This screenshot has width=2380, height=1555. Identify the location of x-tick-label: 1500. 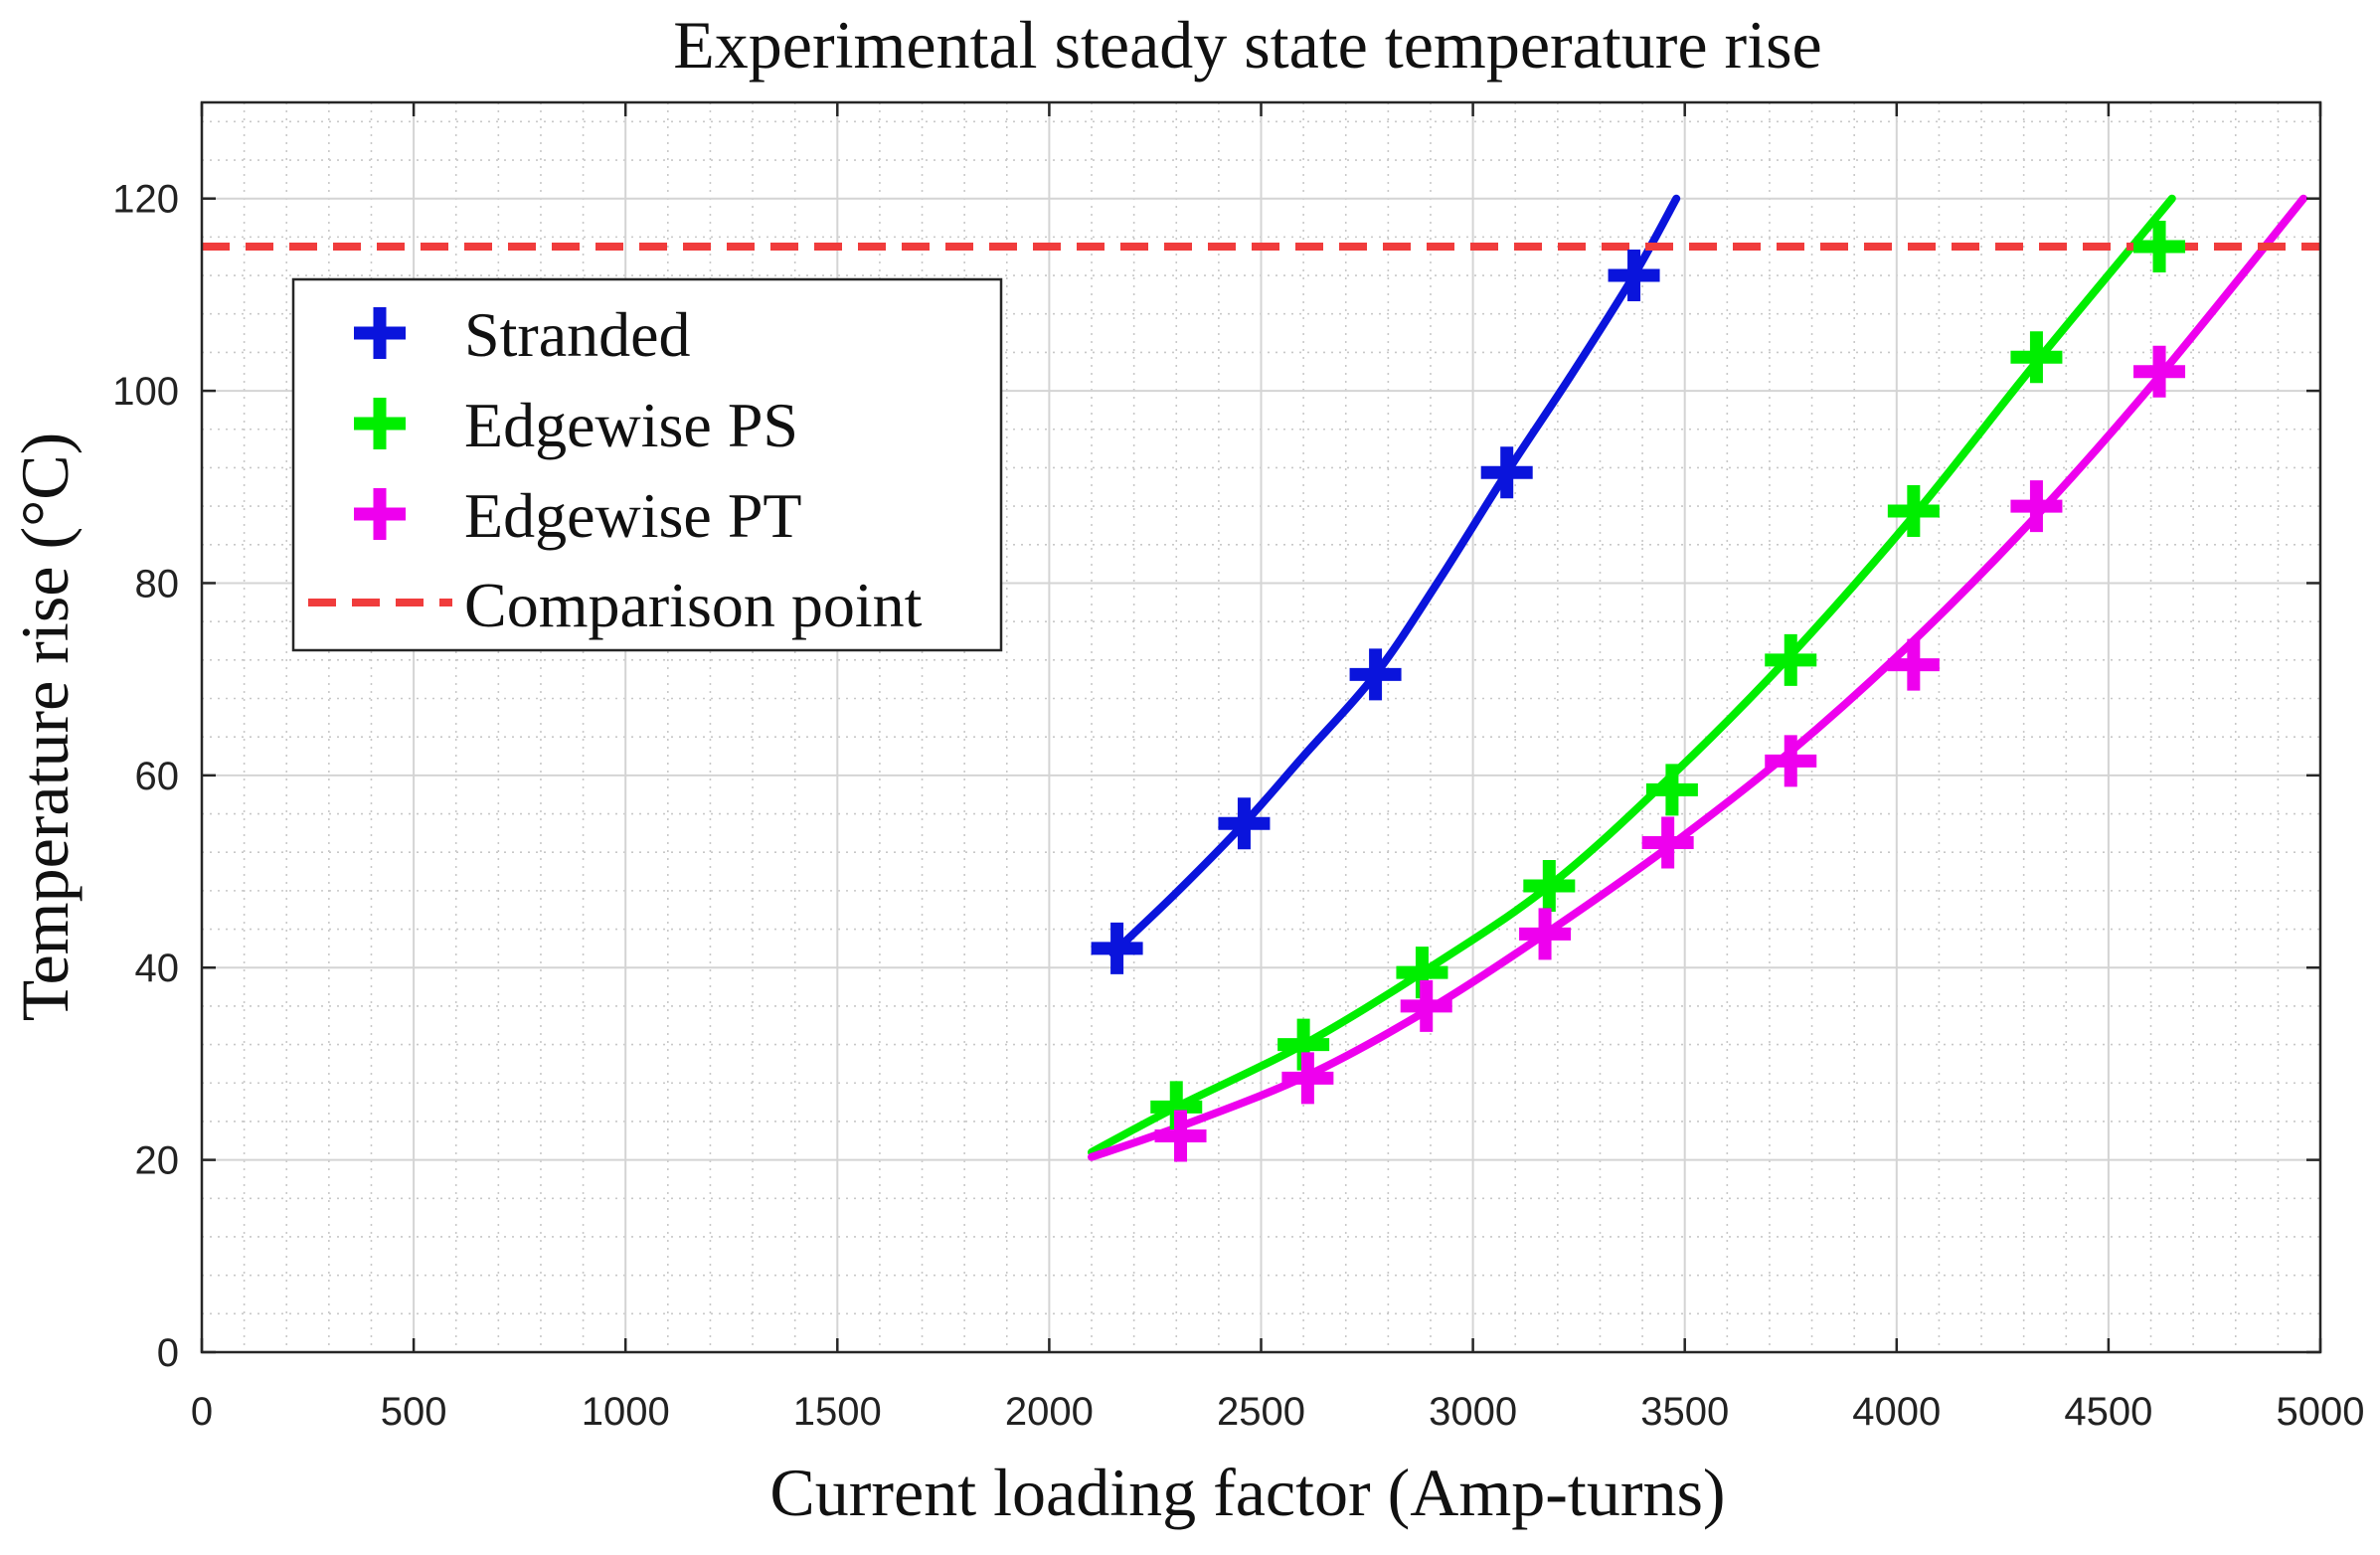
(837, 1412).